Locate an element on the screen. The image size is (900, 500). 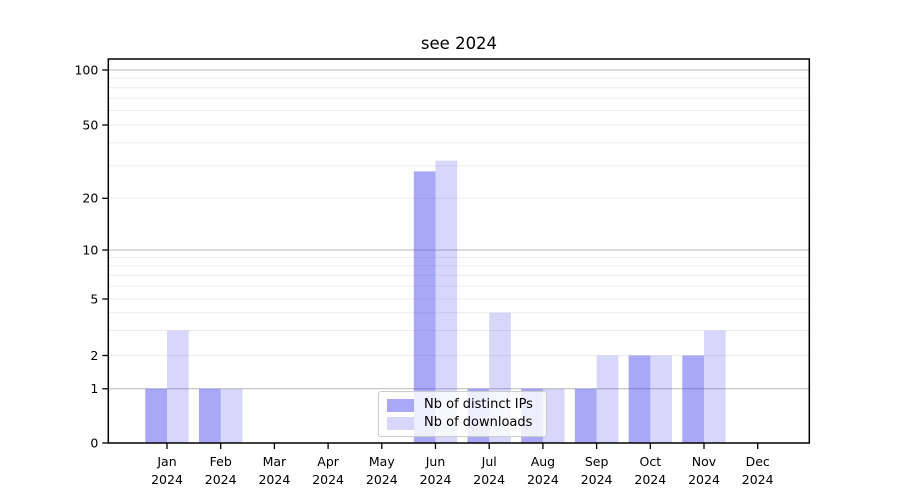
x-tick-label: Aug 2024 is located at coordinates (543, 470).